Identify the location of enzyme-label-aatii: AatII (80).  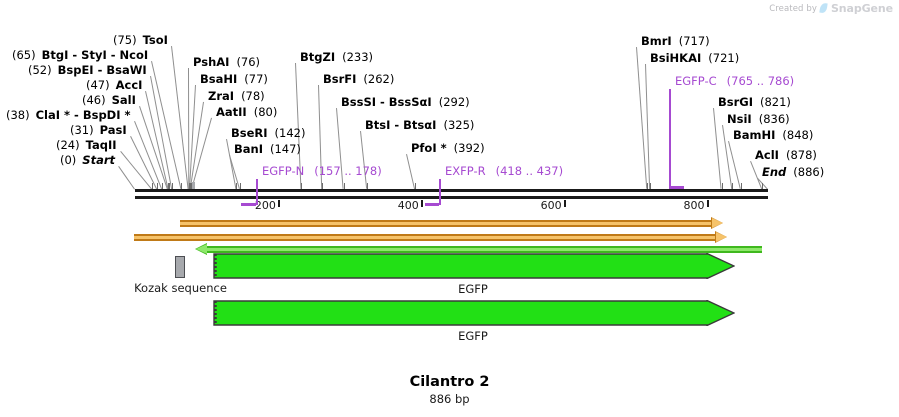
(246, 112).